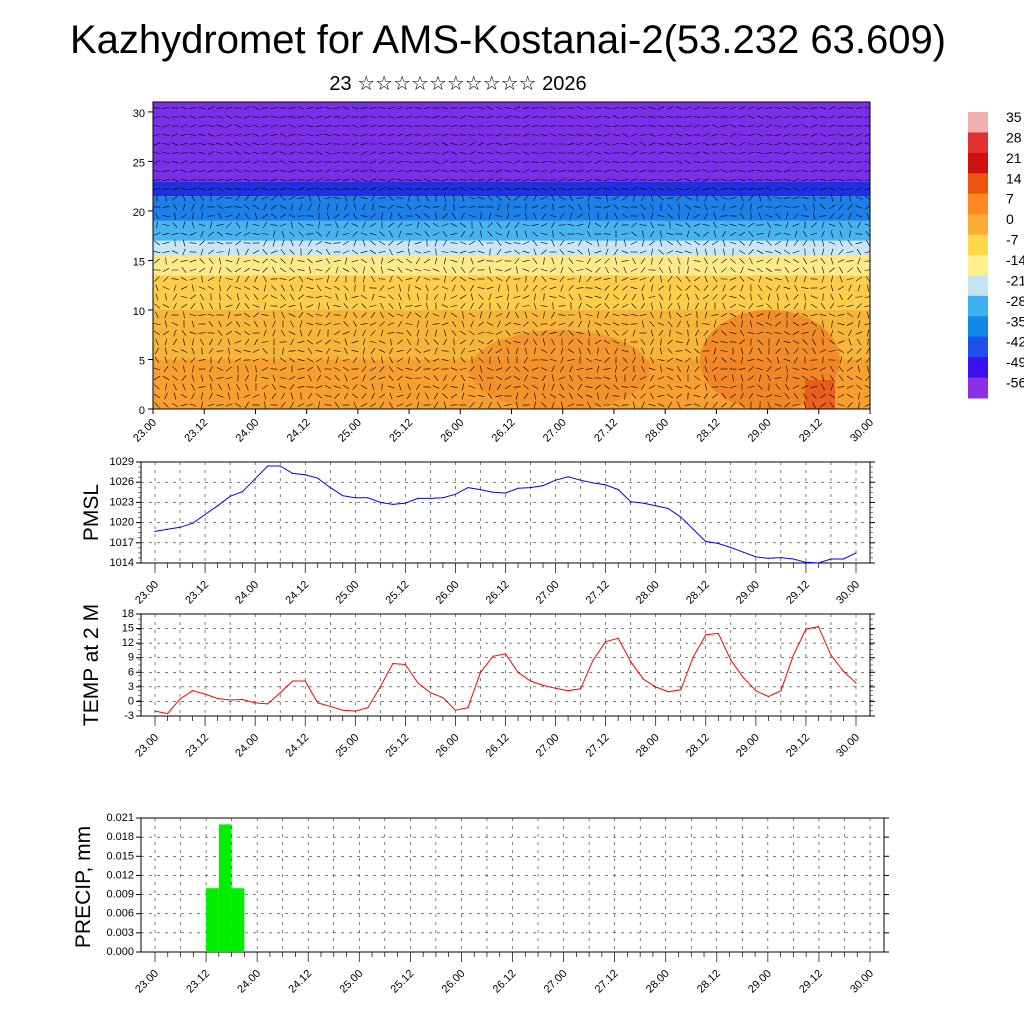  I want to click on x-tick-label: 26.12, so click(505, 982).